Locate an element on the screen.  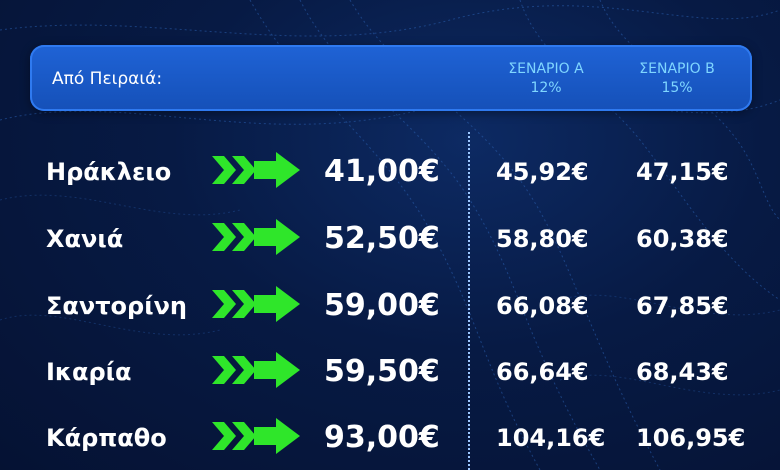
base-price: 41,00€ is located at coordinates (382, 171).